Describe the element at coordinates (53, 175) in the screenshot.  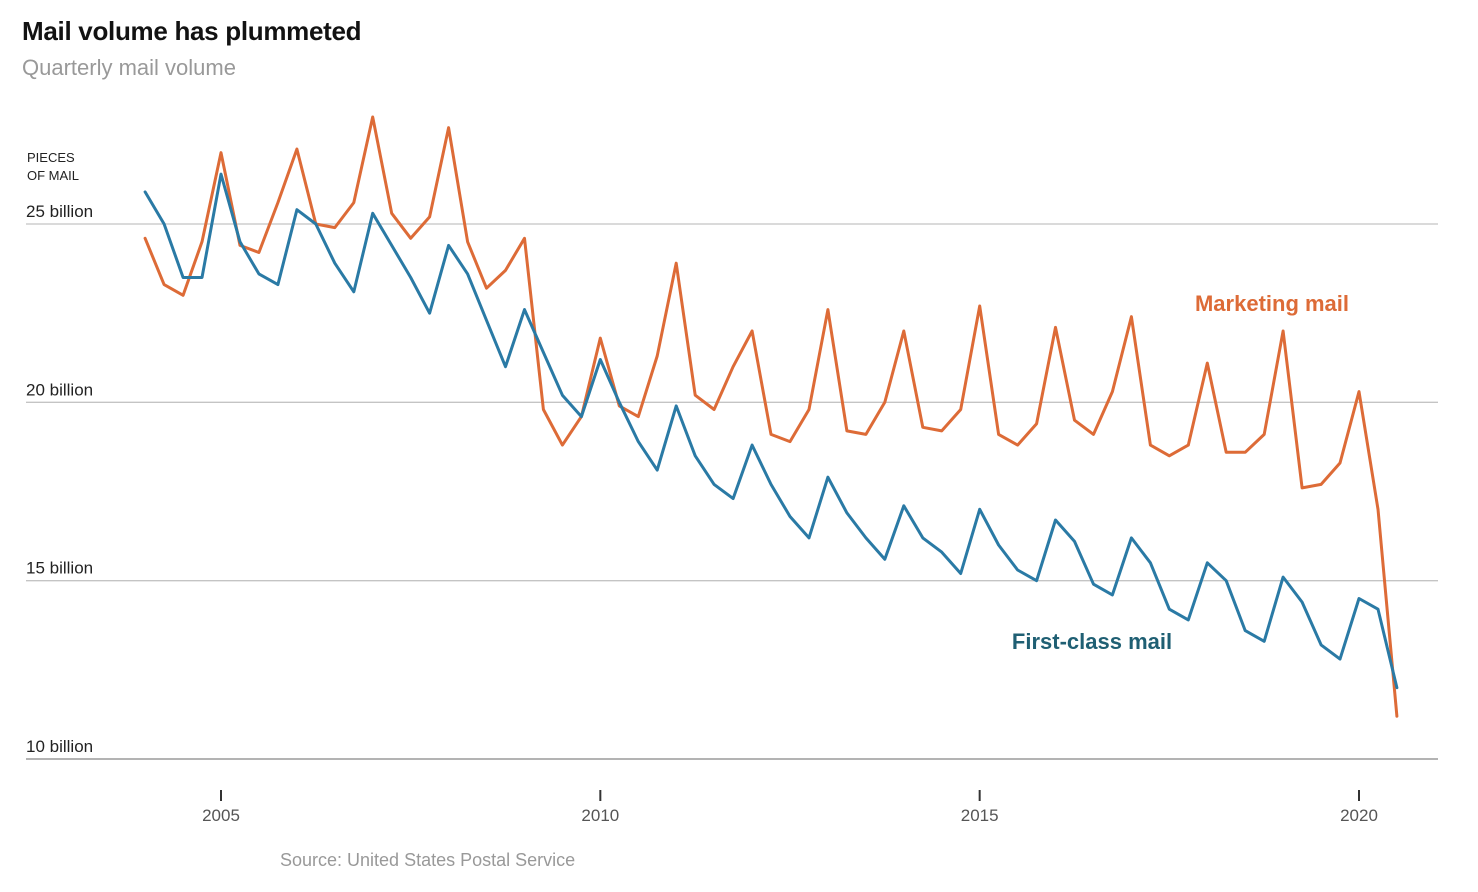
I see `y-axis-unit-label: OF MAIL` at that location.